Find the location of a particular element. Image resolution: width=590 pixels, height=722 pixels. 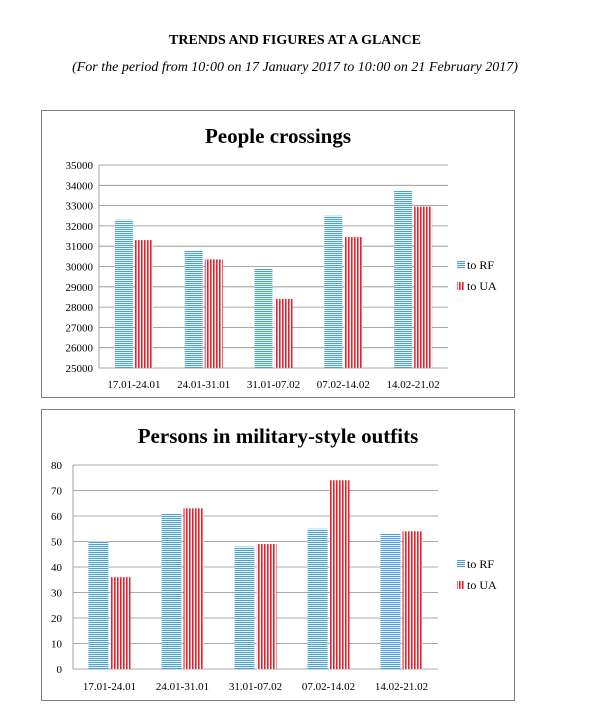

y-tick-label: 10 is located at coordinates (57, 645).